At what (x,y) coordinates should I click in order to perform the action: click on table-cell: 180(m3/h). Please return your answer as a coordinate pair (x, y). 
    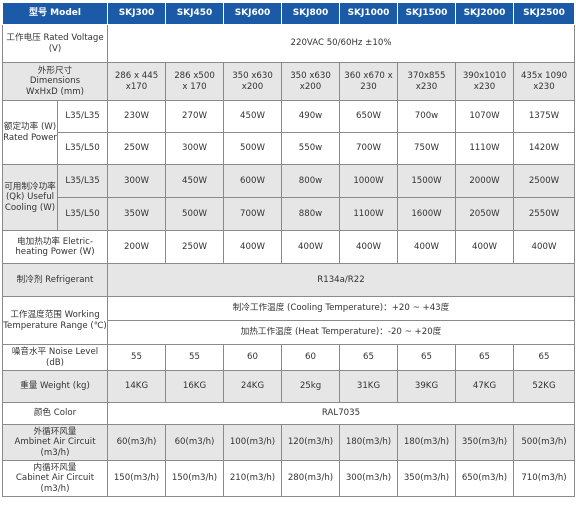
    Looking at the image, I should click on (368, 442).